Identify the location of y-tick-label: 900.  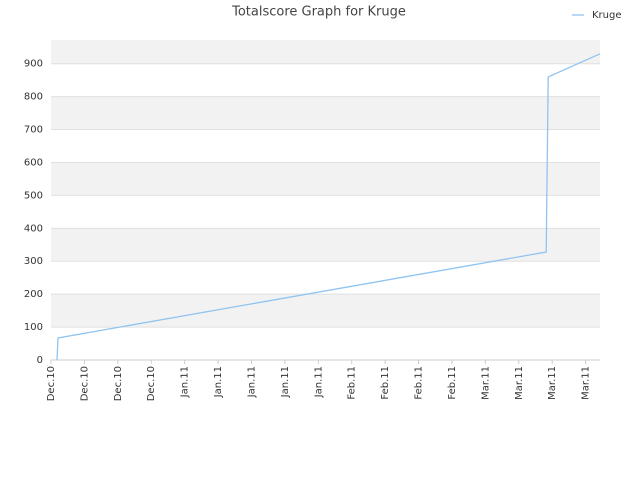
(33, 64).